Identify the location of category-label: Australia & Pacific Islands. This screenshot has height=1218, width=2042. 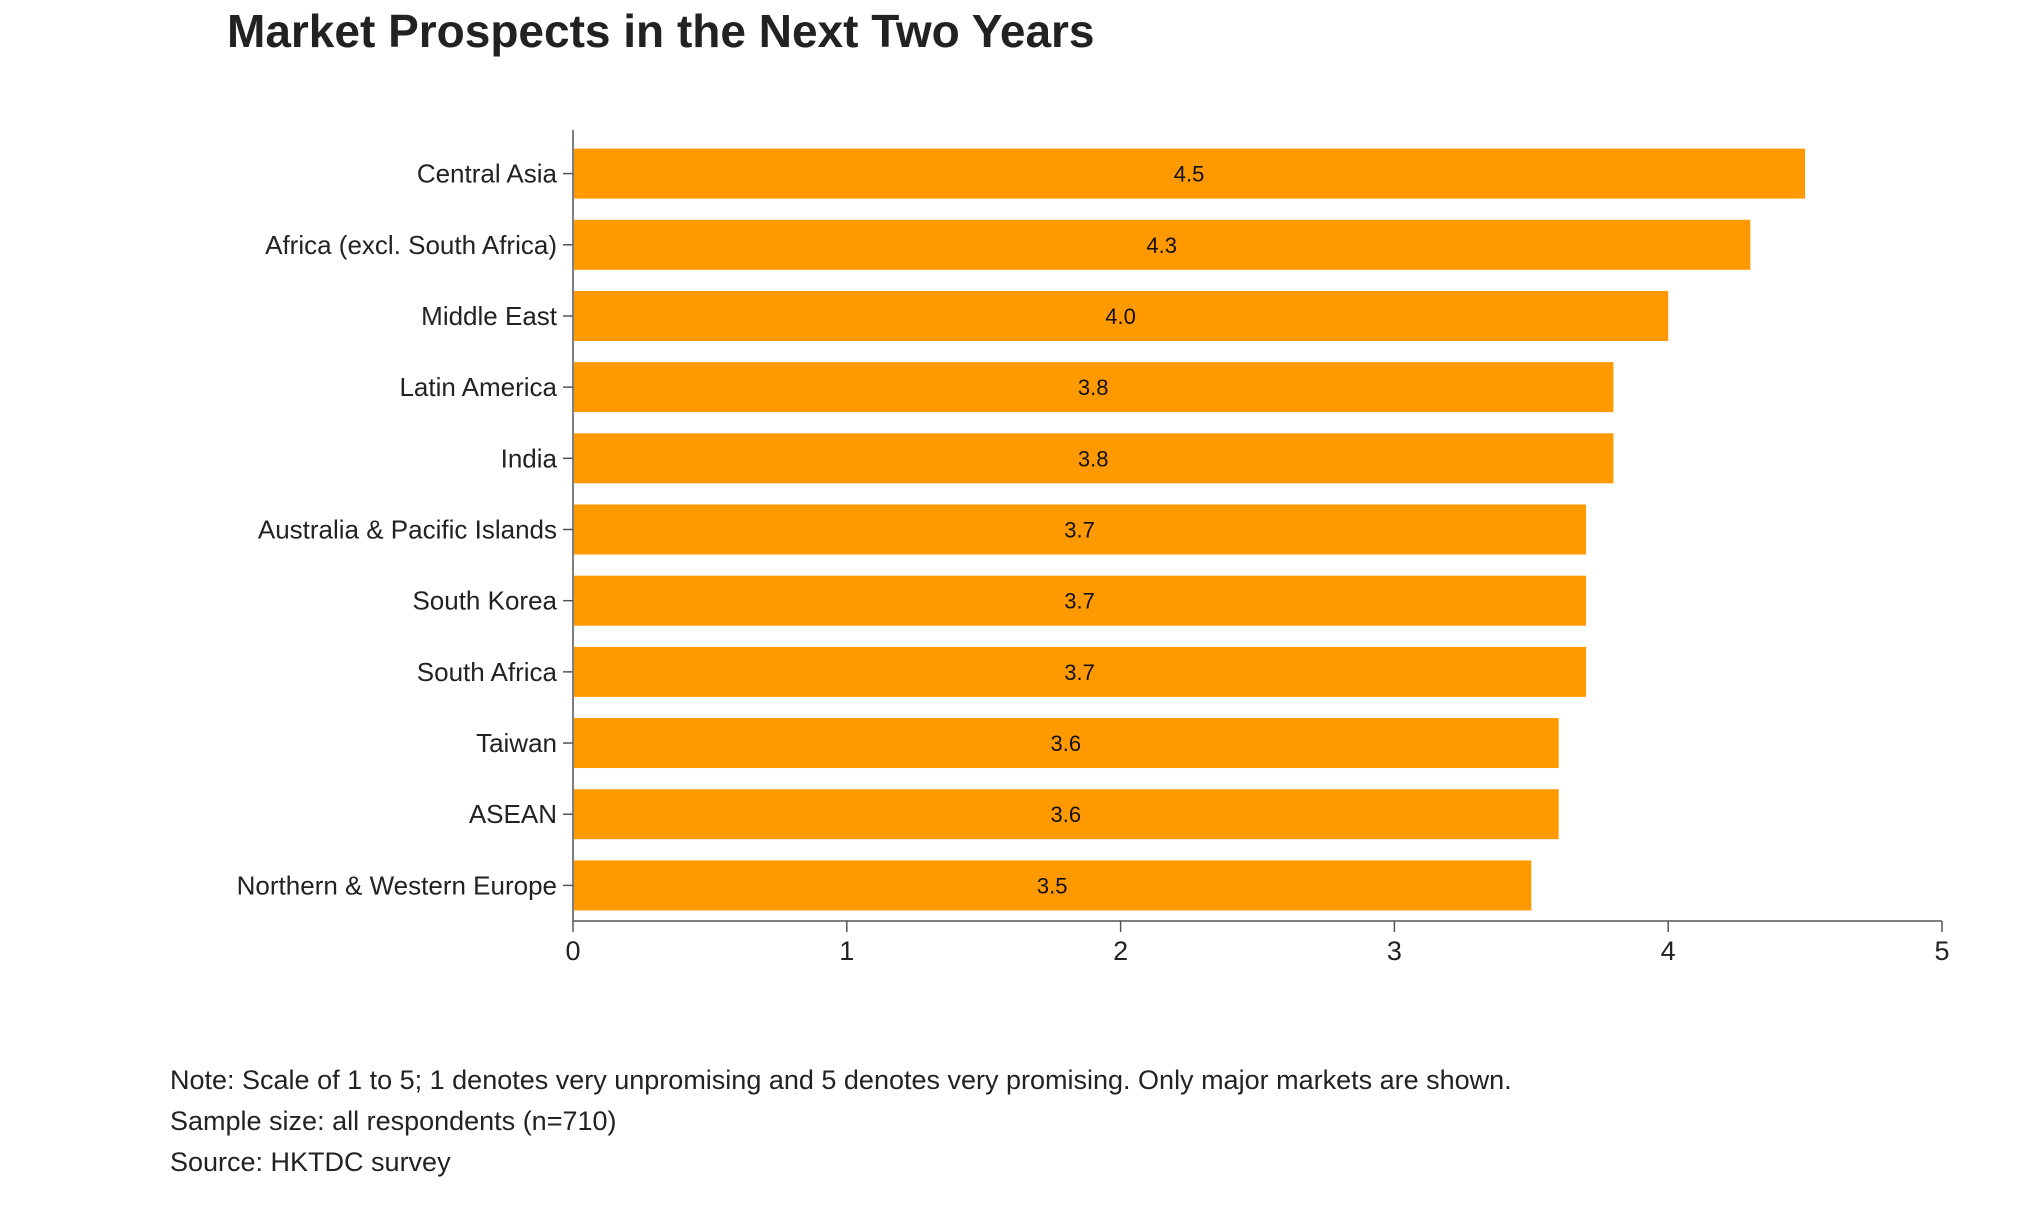
(407, 530).